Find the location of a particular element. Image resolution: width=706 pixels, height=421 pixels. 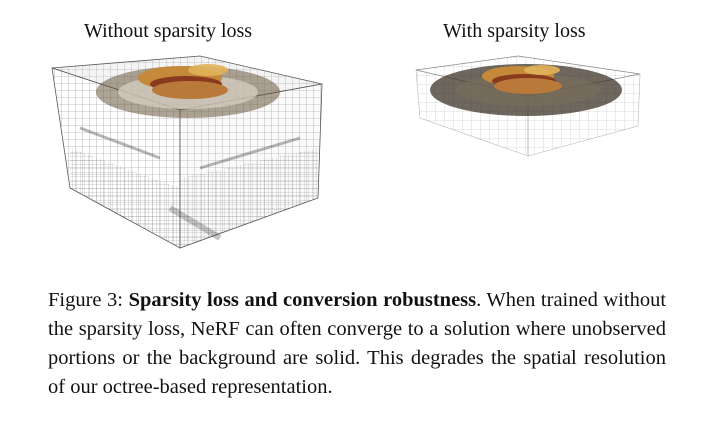

octree-render-with-sparsity is located at coordinates (528, 106).